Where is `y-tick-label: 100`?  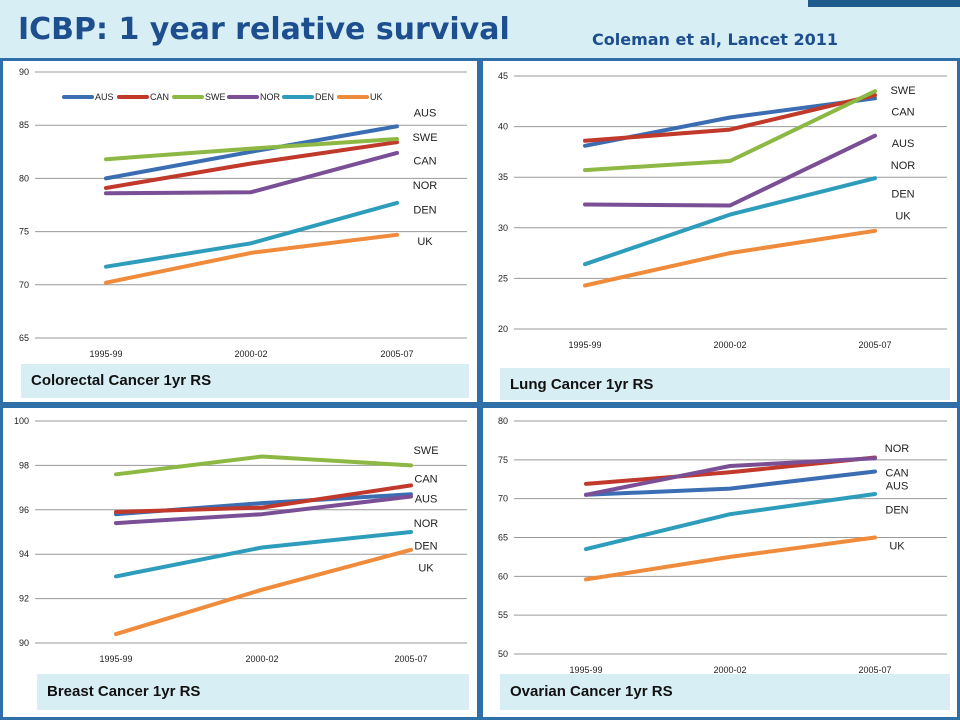 y-tick-label: 100 is located at coordinates (21, 421).